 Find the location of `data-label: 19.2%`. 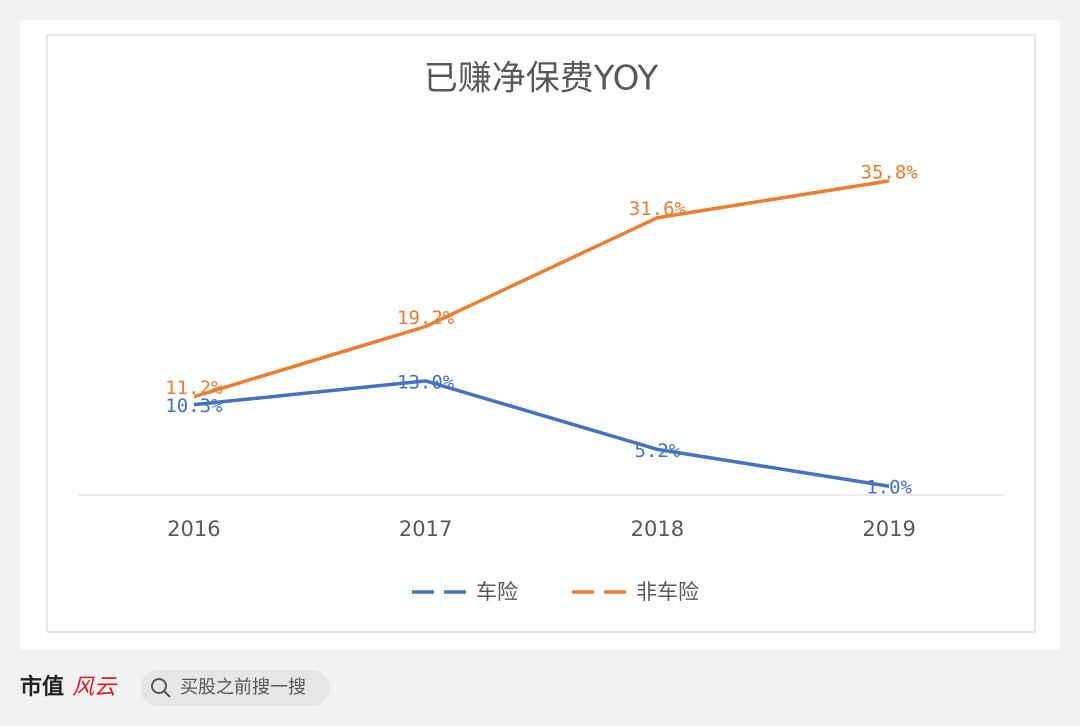

data-label: 19.2% is located at coordinates (426, 318).